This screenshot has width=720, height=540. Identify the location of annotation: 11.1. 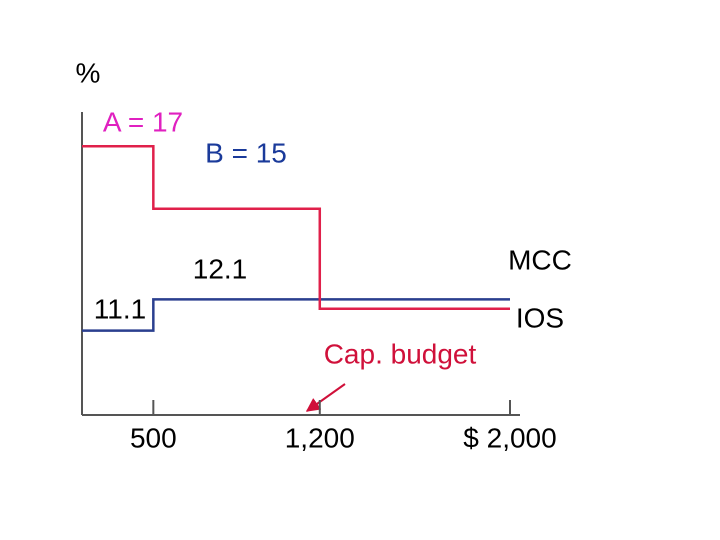
(120, 308).